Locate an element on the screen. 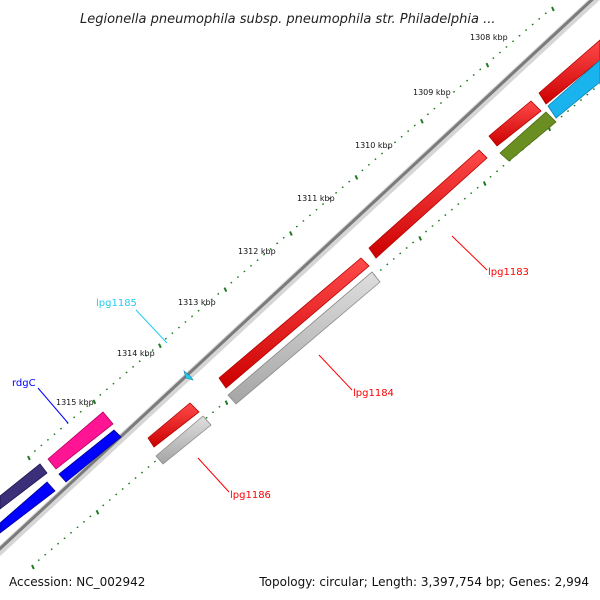 This screenshot has height=600, width=600. label-lpg1186: lpg1186 is located at coordinates (250, 495).